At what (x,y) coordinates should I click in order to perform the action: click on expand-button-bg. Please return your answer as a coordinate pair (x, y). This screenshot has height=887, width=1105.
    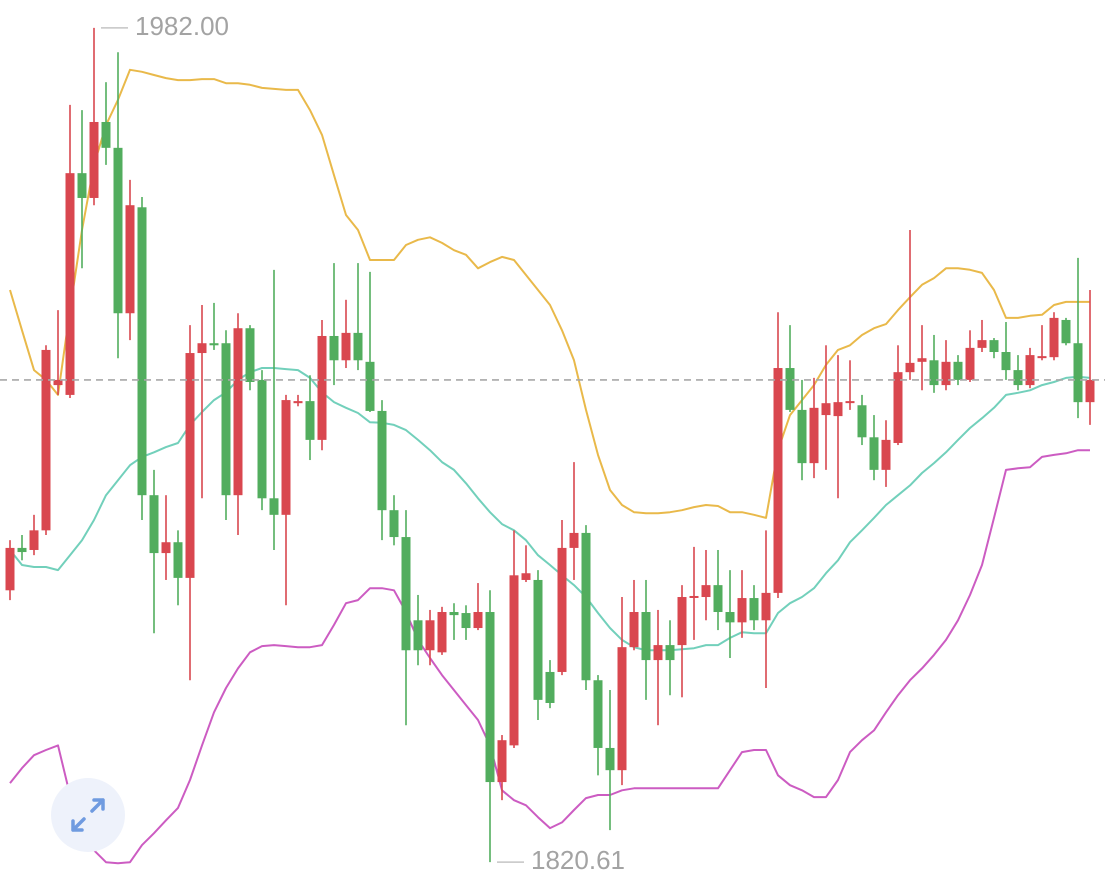
    Looking at the image, I should click on (88, 815).